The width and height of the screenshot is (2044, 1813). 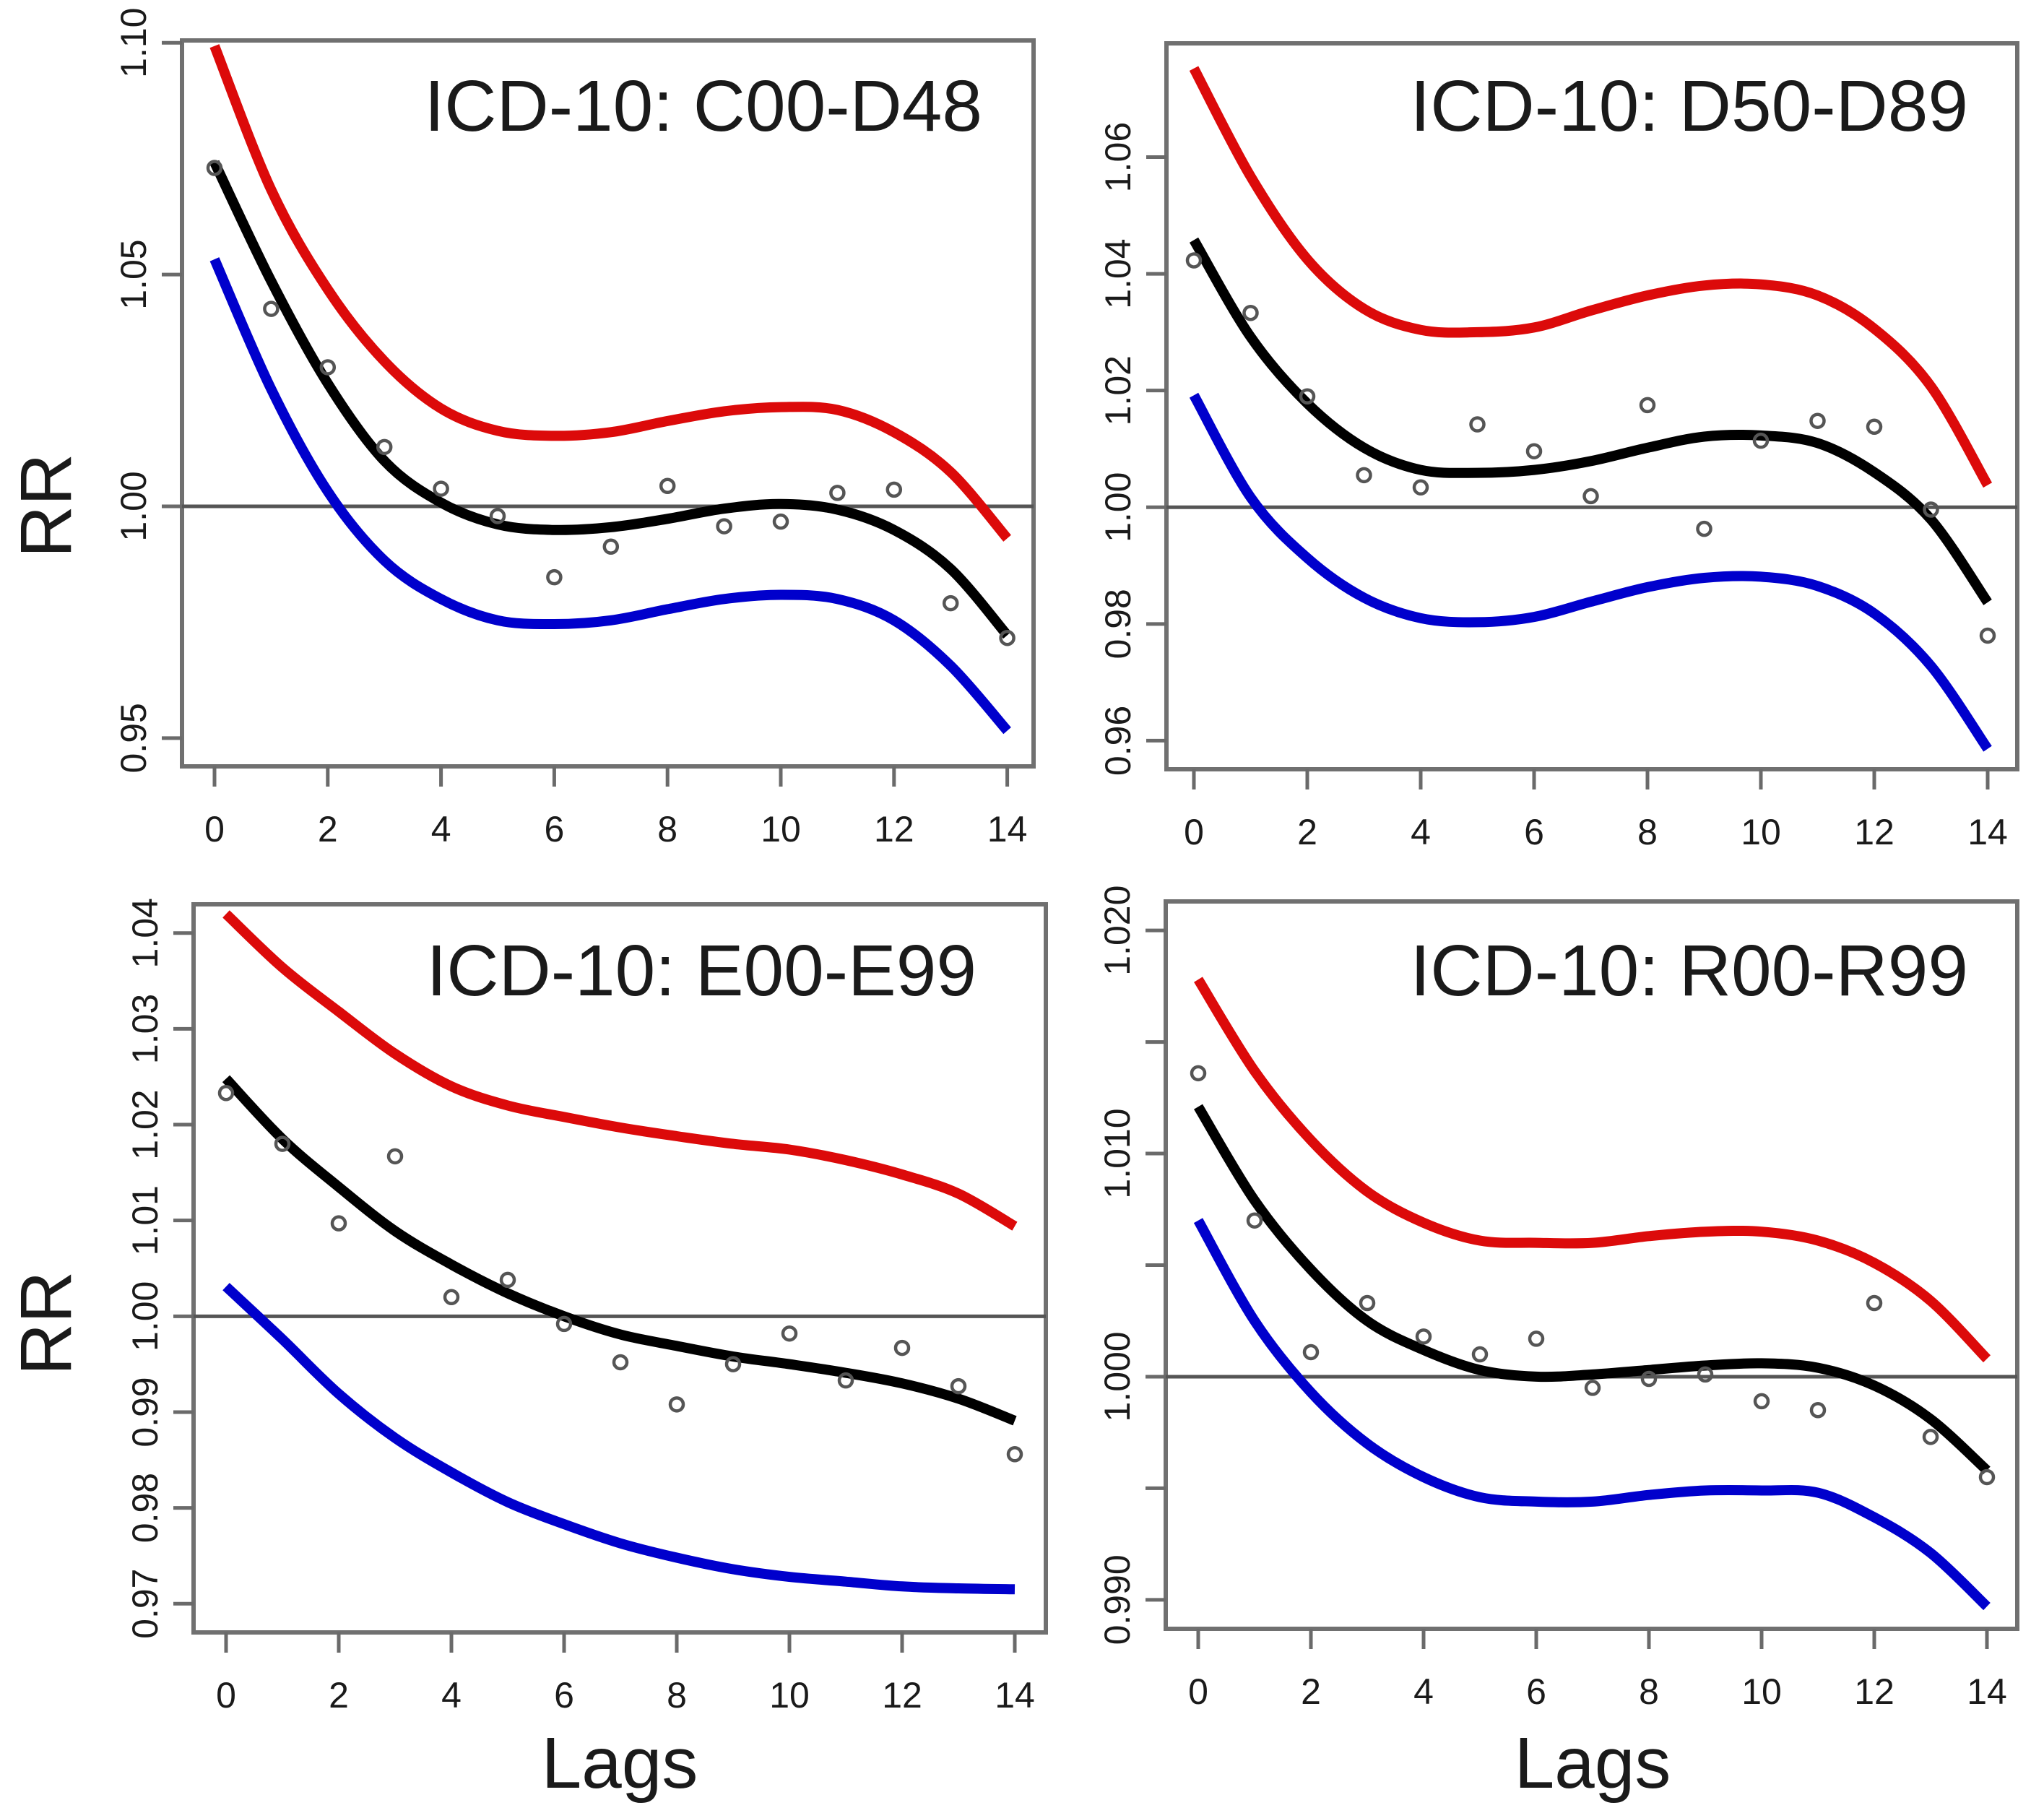 What do you see at coordinates (159, 1268) in the screenshot?
I see `y-axis: 0.97 0.98 0.99 1.00 1.01 1.02 1.03 1.04` at bounding box center [159, 1268].